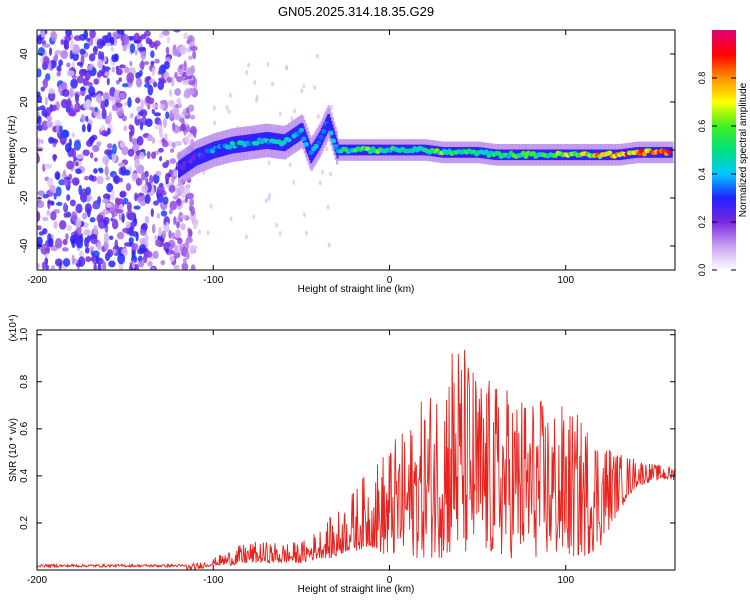 The image size is (750, 600). I want to click on snr-y-axis-label: SNR (10 * v/v), so click(13, 450).